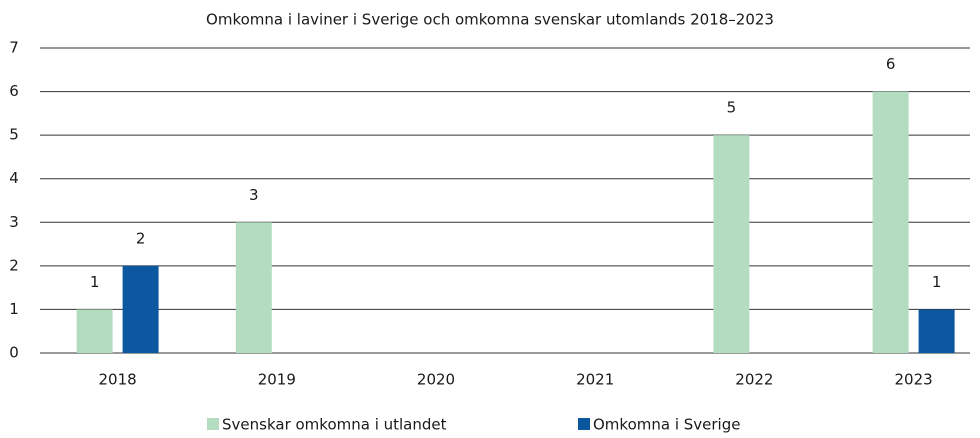  What do you see at coordinates (141, 238) in the screenshot?
I see `data-label: 2` at bounding box center [141, 238].